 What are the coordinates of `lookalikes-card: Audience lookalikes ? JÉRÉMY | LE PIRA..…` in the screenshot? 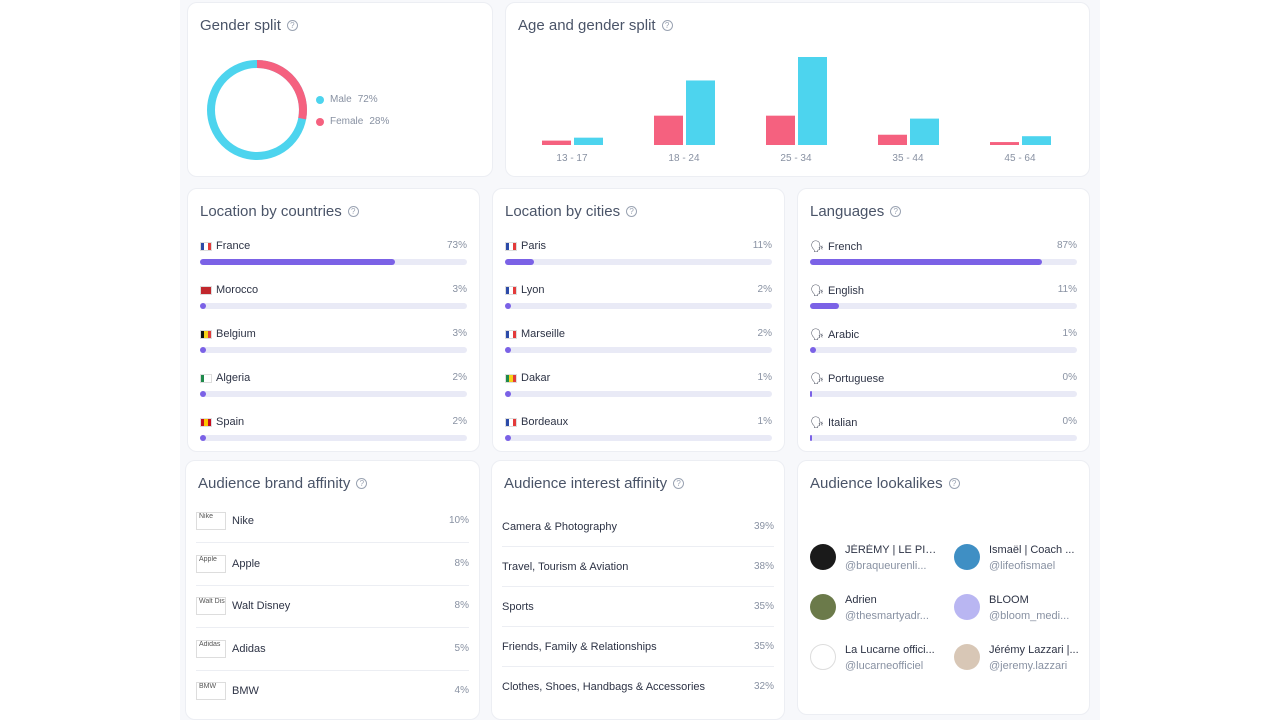 It's located at (943, 587).